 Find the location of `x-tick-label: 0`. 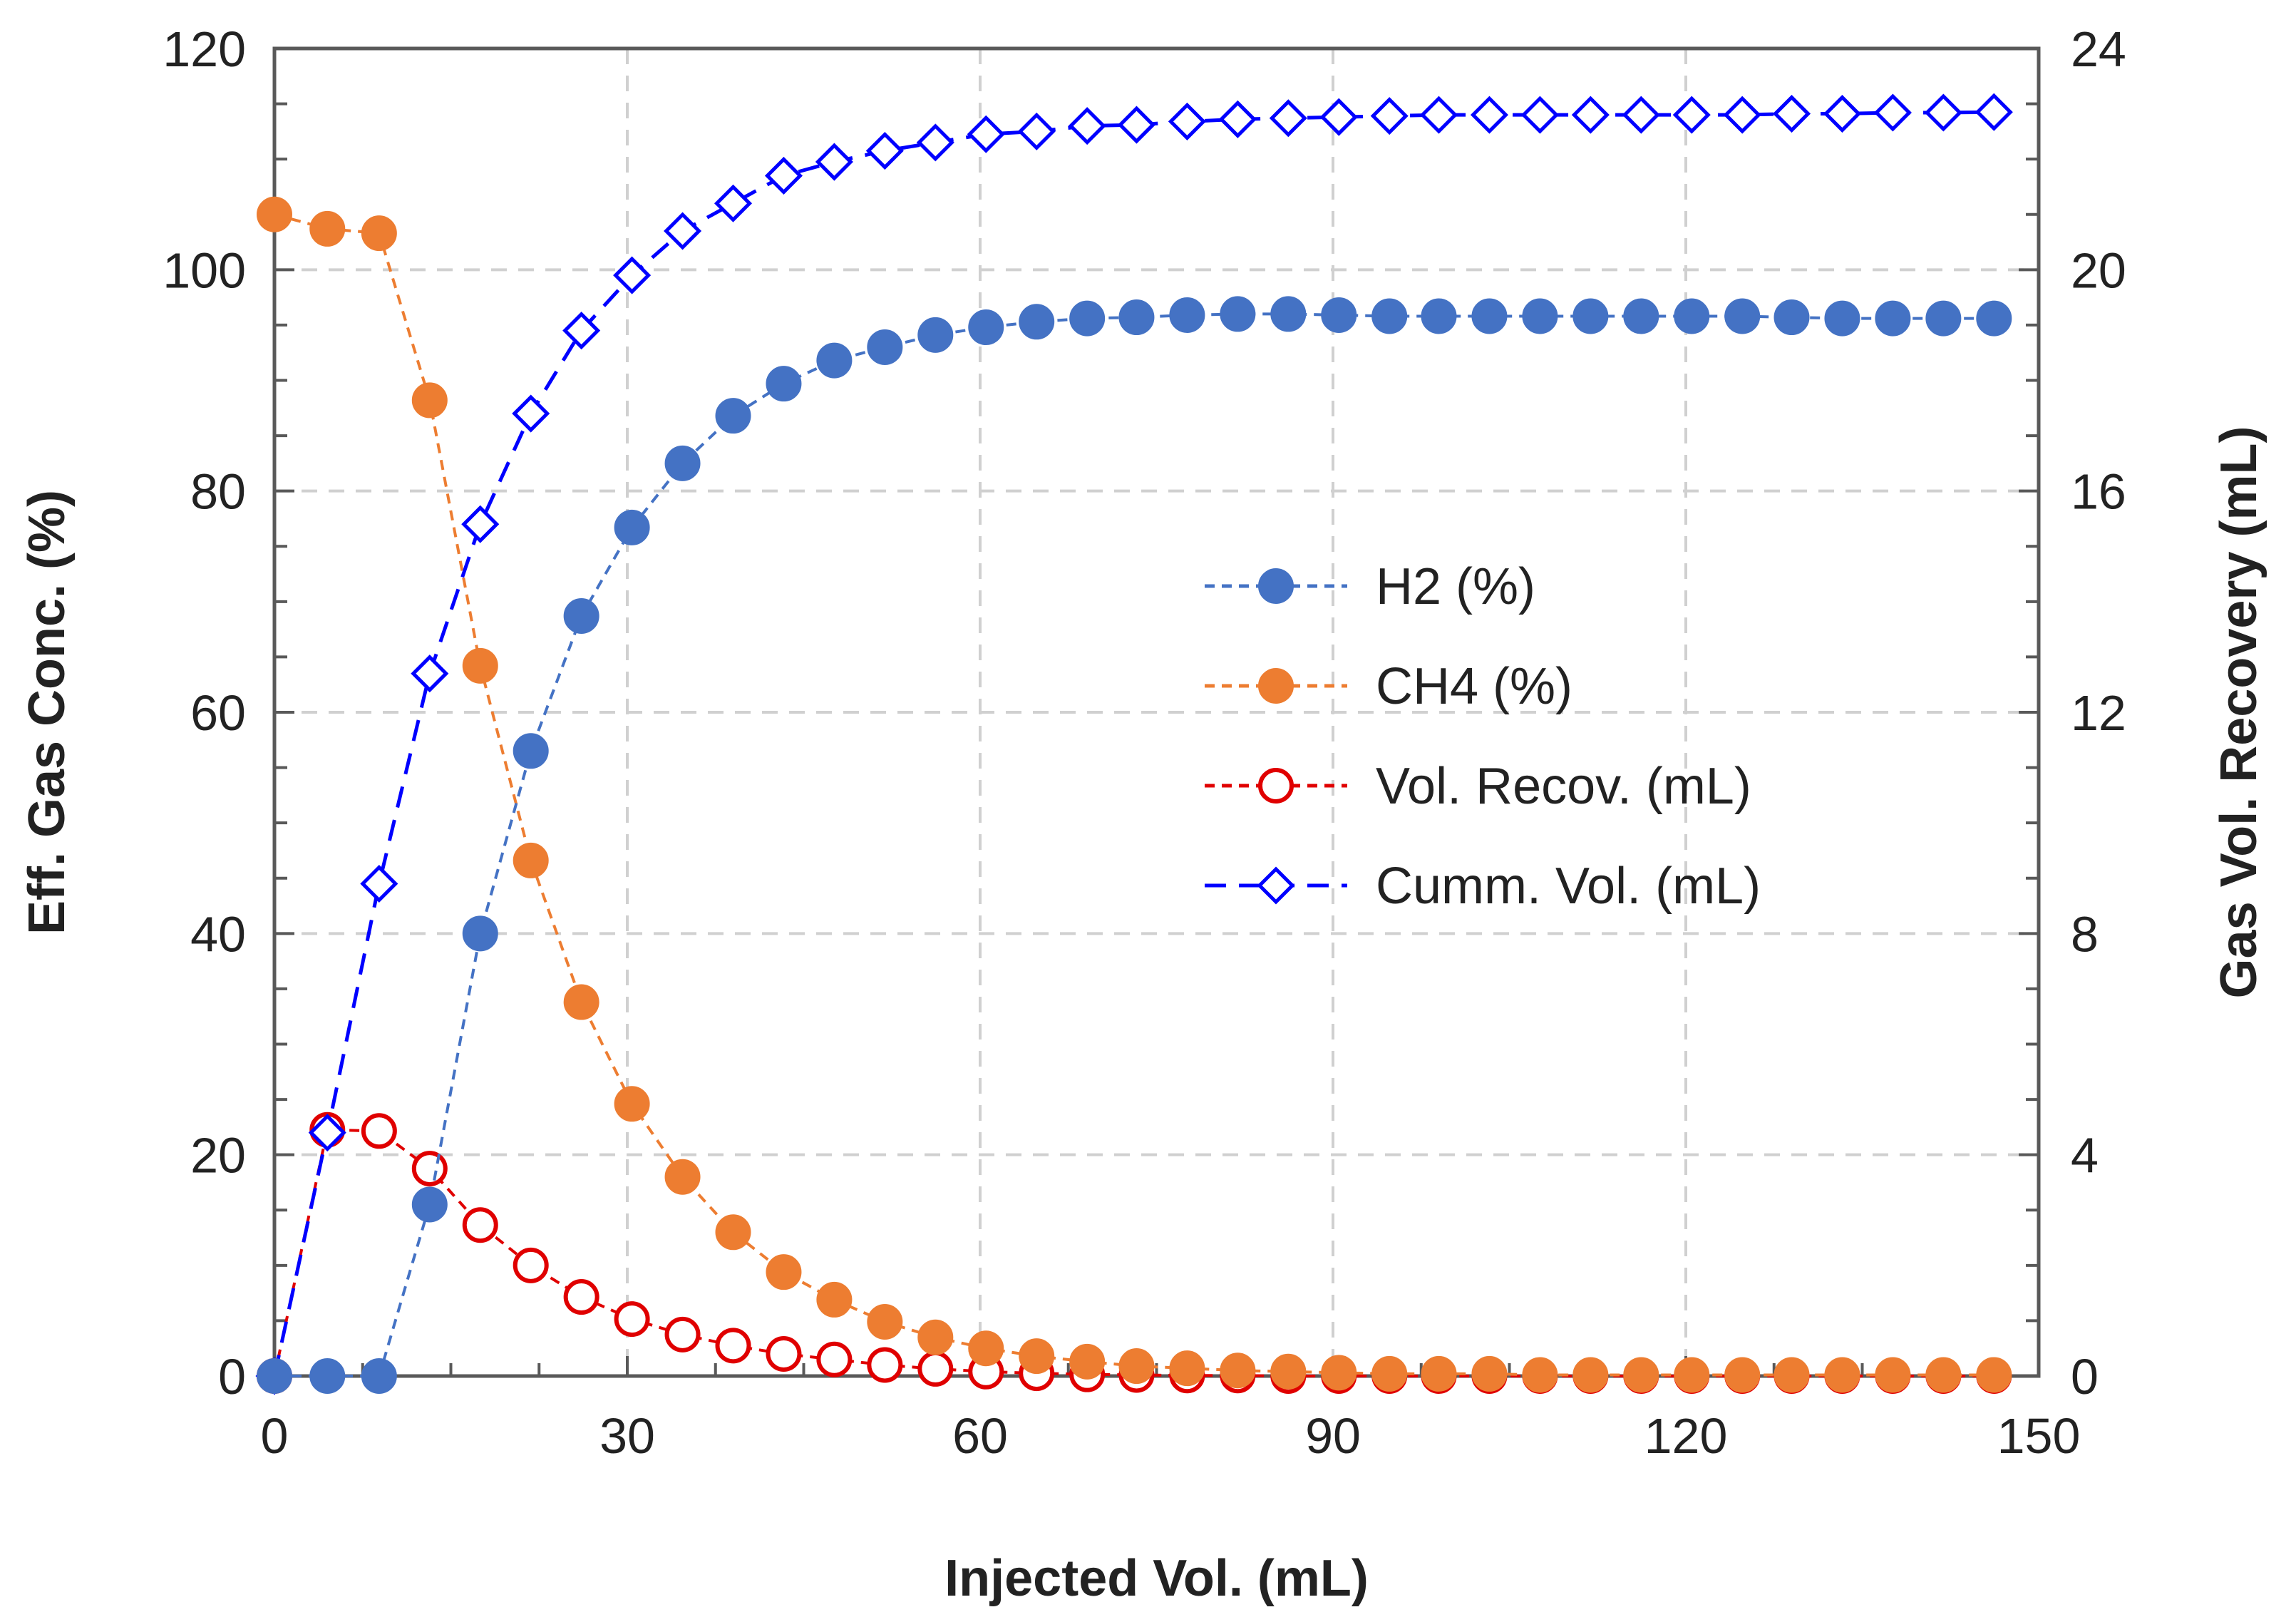

x-tick-label: 0 is located at coordinates (275, 1436).